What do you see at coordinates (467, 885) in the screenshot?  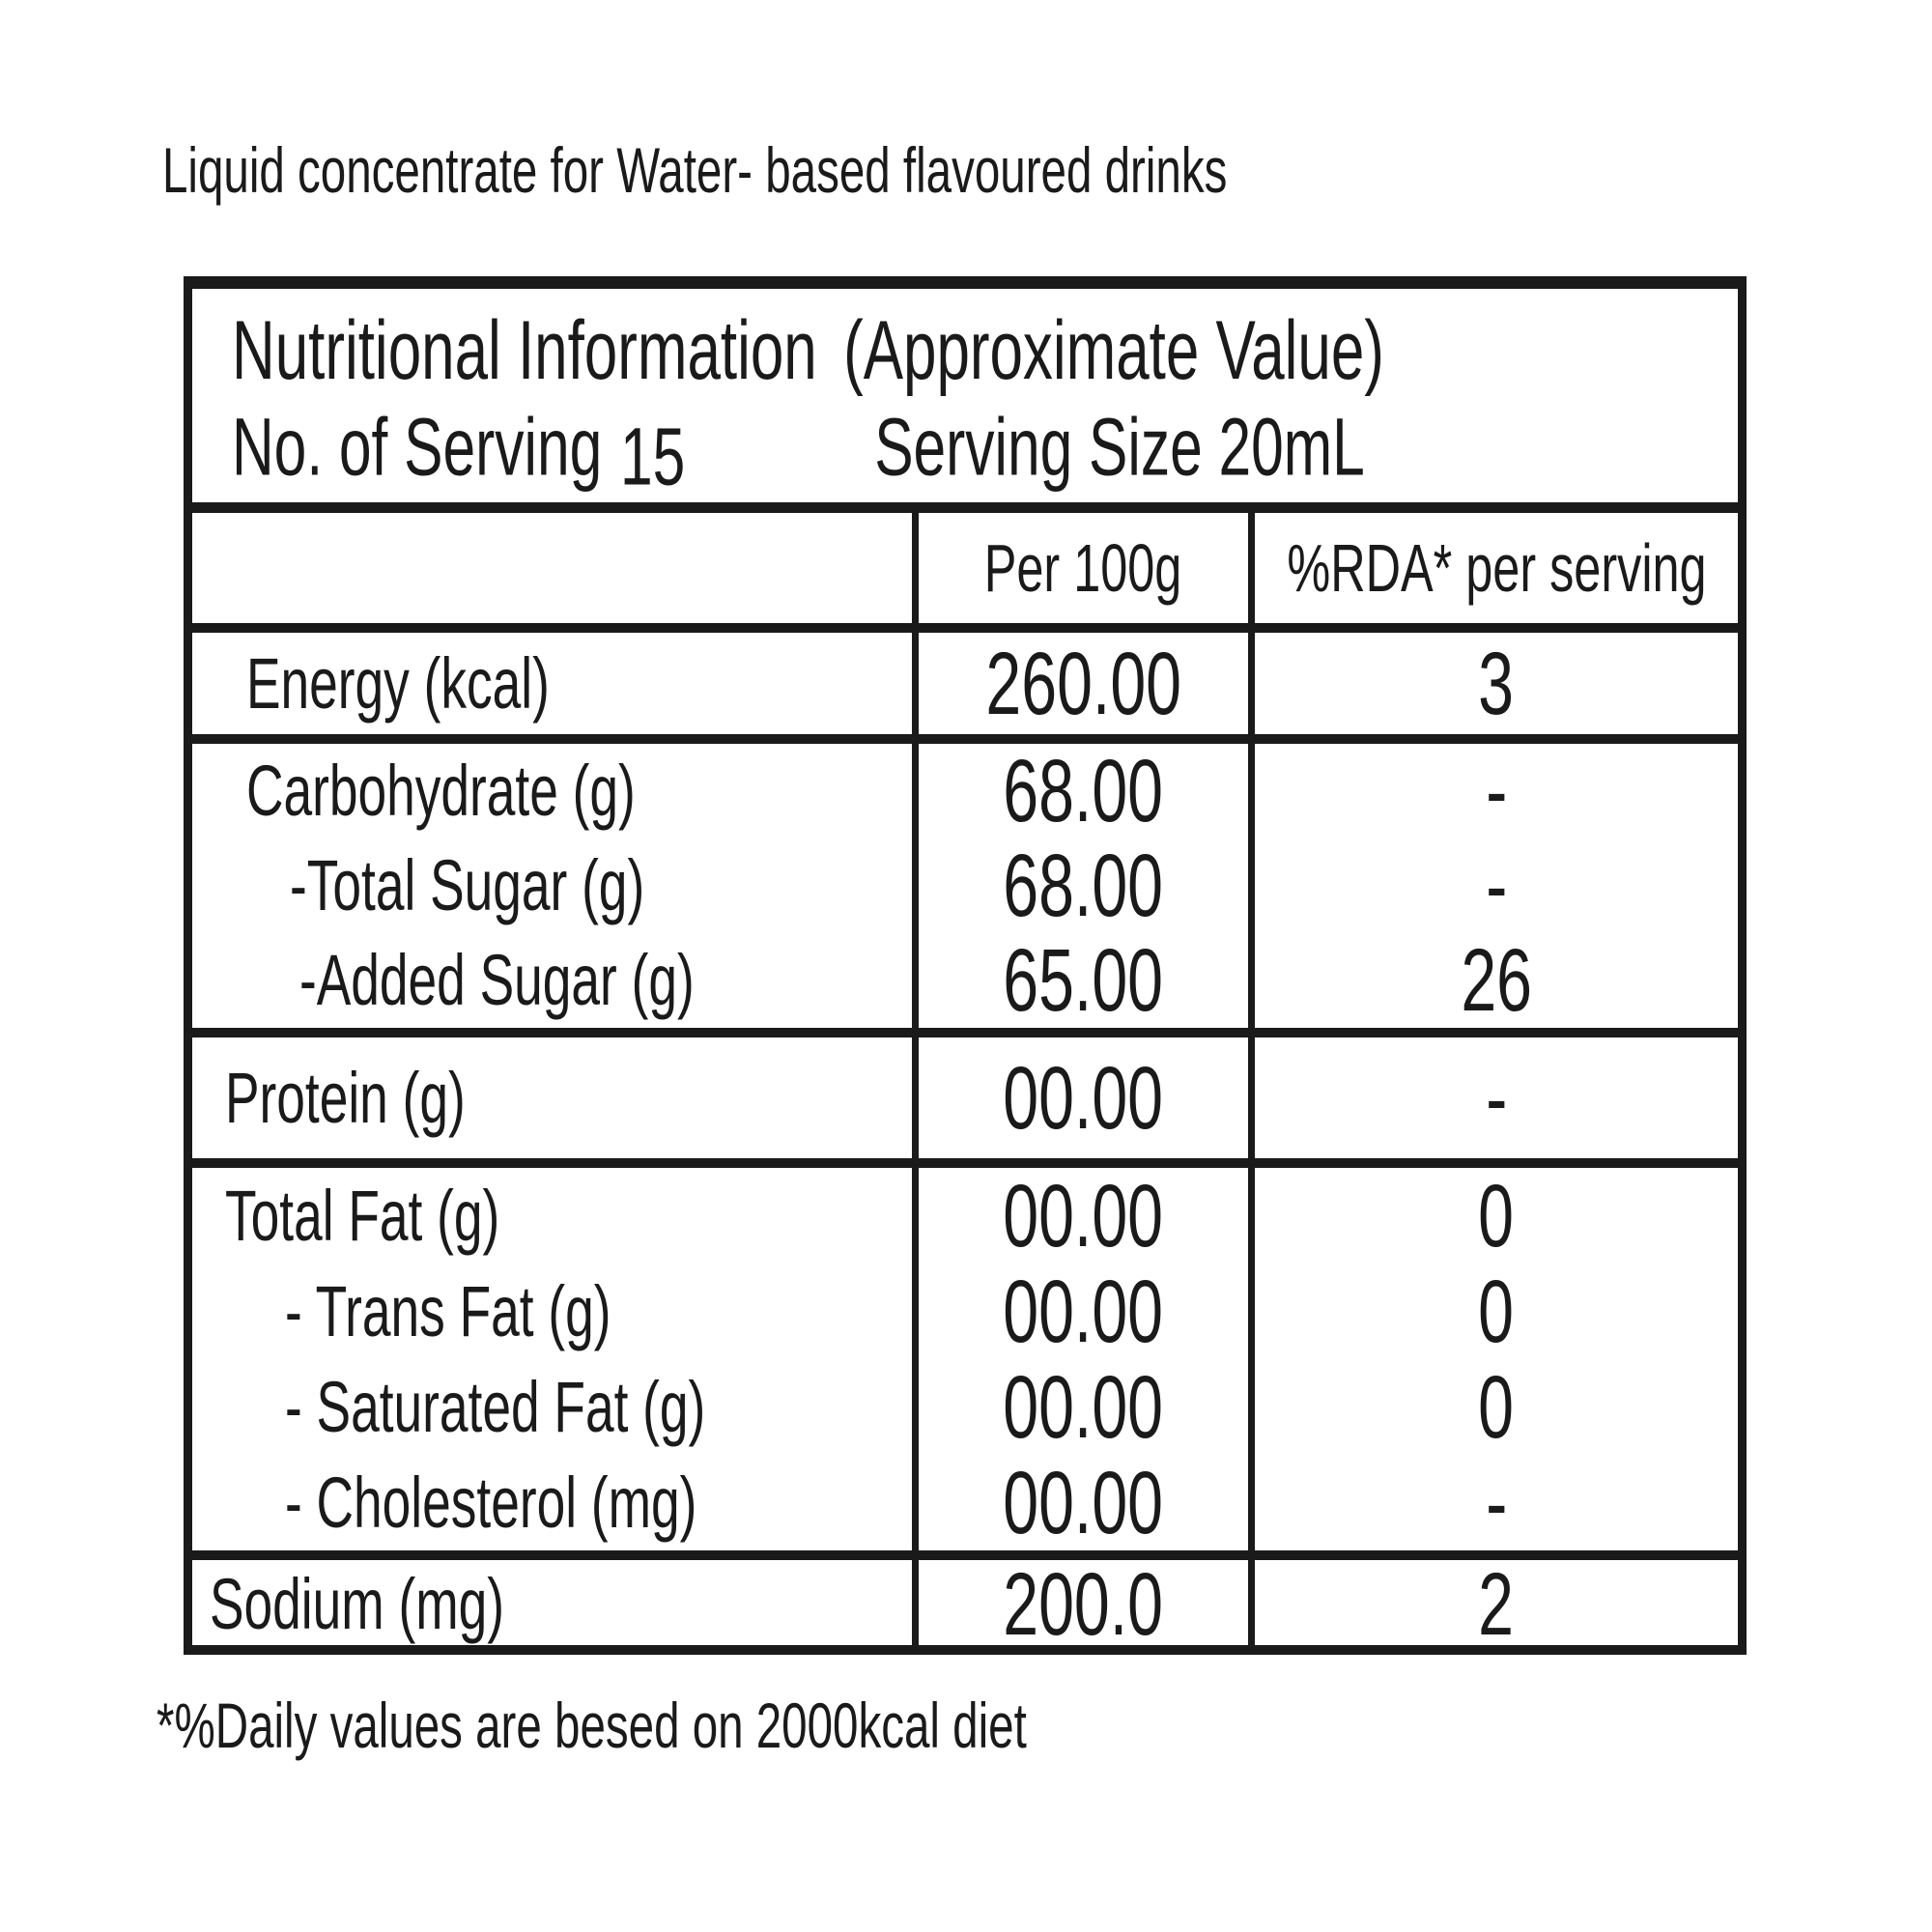 I see `row-label: -Total Sugar (g)` at bounding box center [467, 885].